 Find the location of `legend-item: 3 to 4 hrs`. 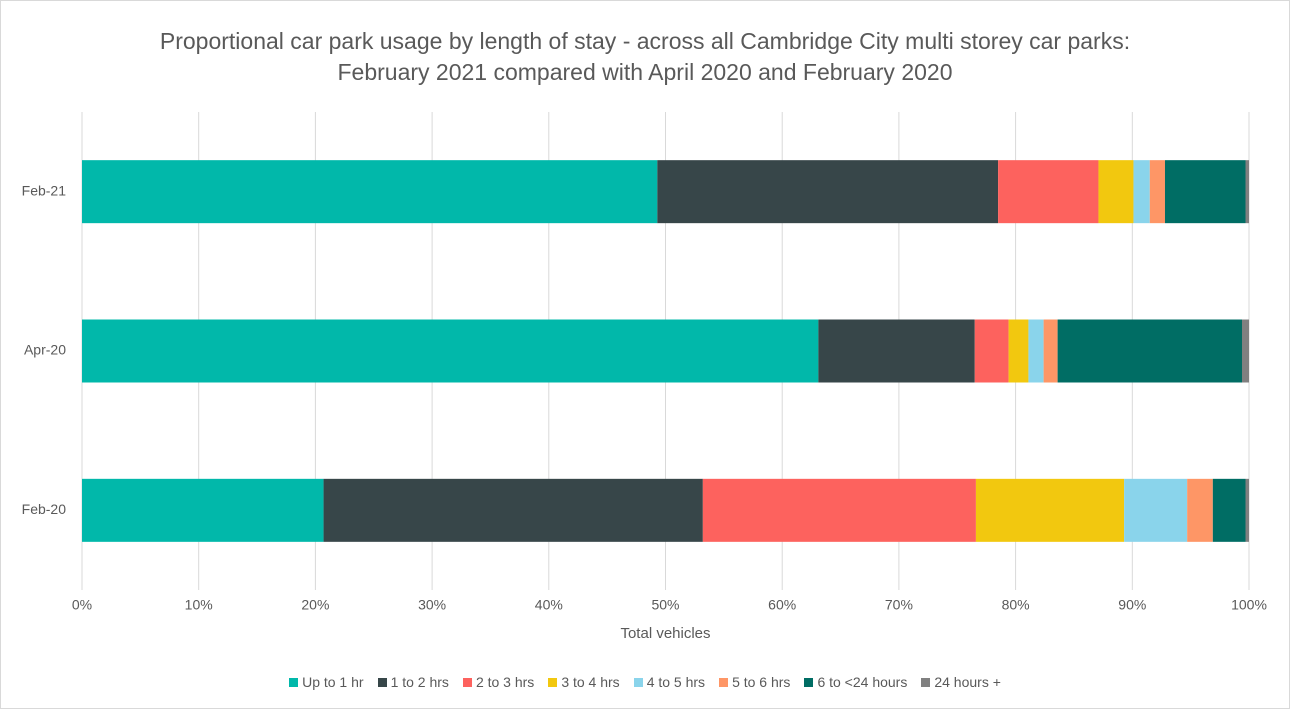

legend-item: 3 to 4 hrs is located at coordinates (584, 682).